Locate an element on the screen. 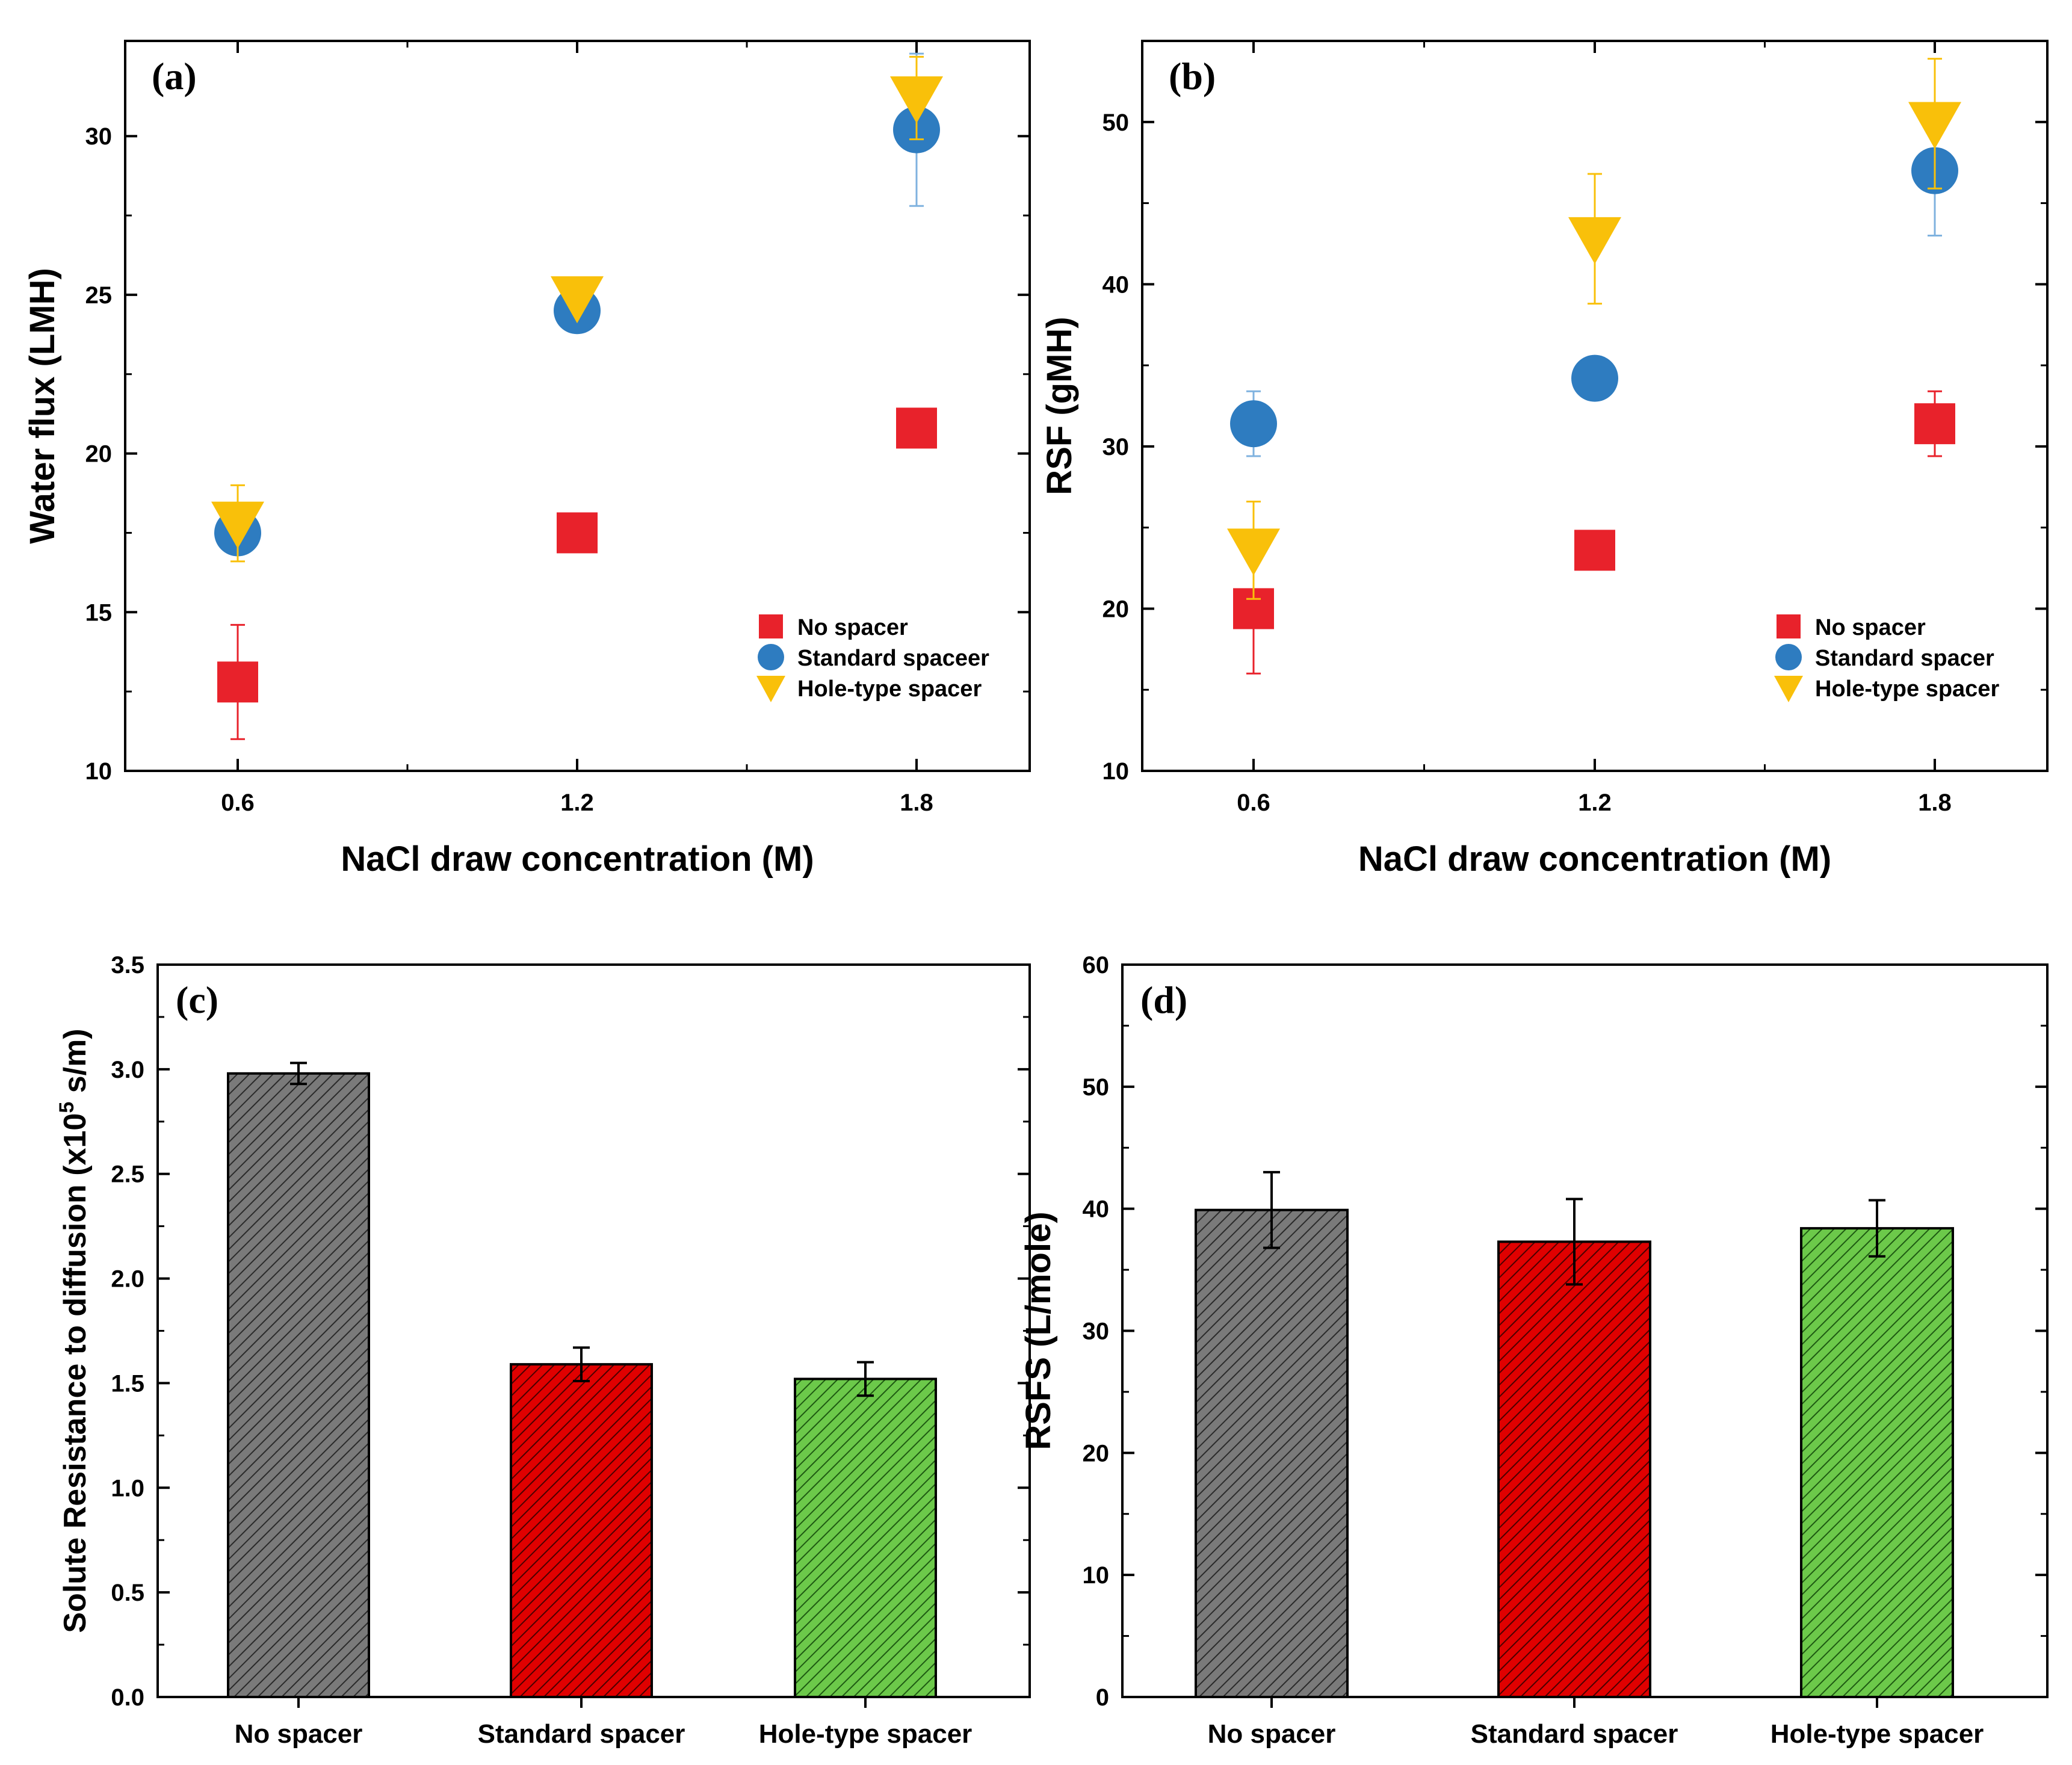 The width and height of the screenshot is (2072, 1765). x-axis-title-a: NaCl draw concentration (M) is located at coordinates (578, 859).